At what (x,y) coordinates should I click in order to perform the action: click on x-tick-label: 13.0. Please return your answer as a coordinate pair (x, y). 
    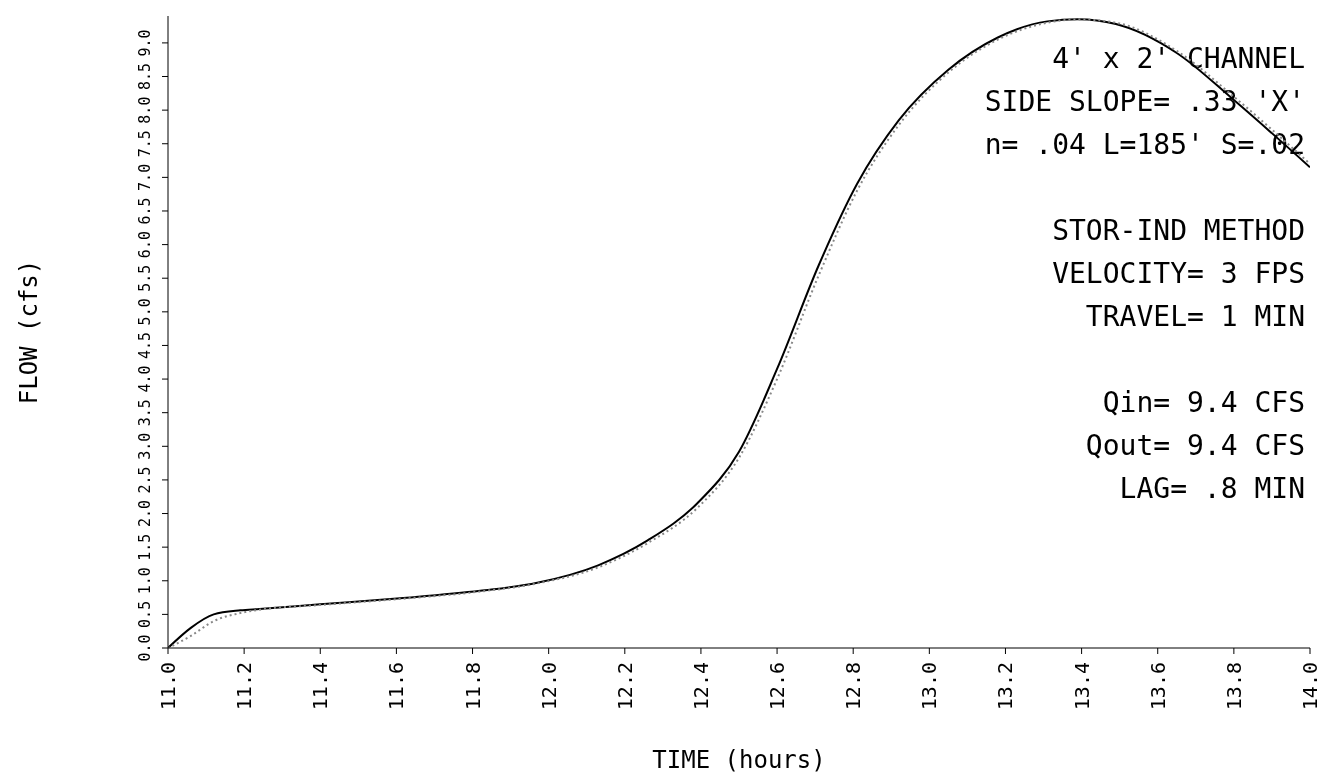
    Looking at the image, I should click on (929, 686).